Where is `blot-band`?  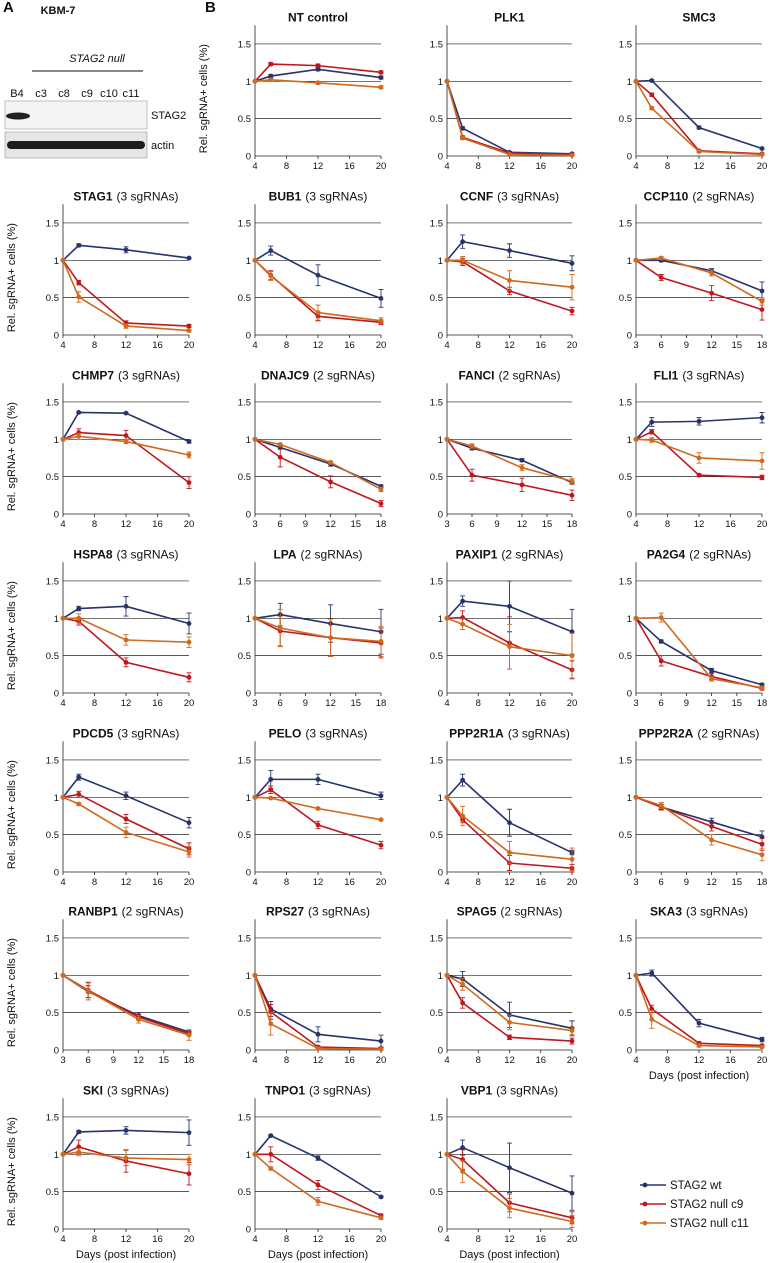 blot-band is located at coordinates (76, 145).